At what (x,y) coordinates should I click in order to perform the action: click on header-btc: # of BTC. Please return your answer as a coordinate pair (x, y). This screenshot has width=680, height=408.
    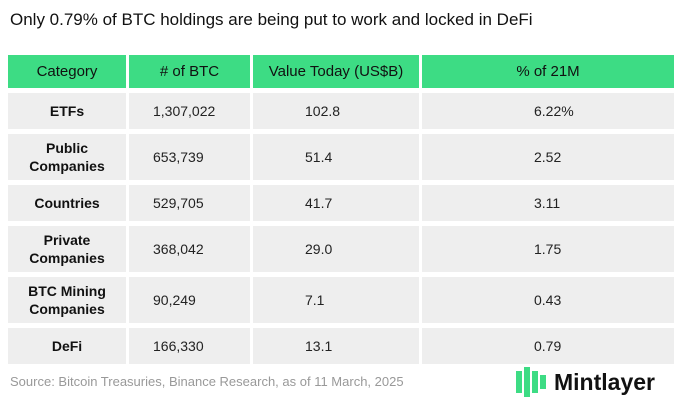
    Looking at the image, I should click on (191, 71).